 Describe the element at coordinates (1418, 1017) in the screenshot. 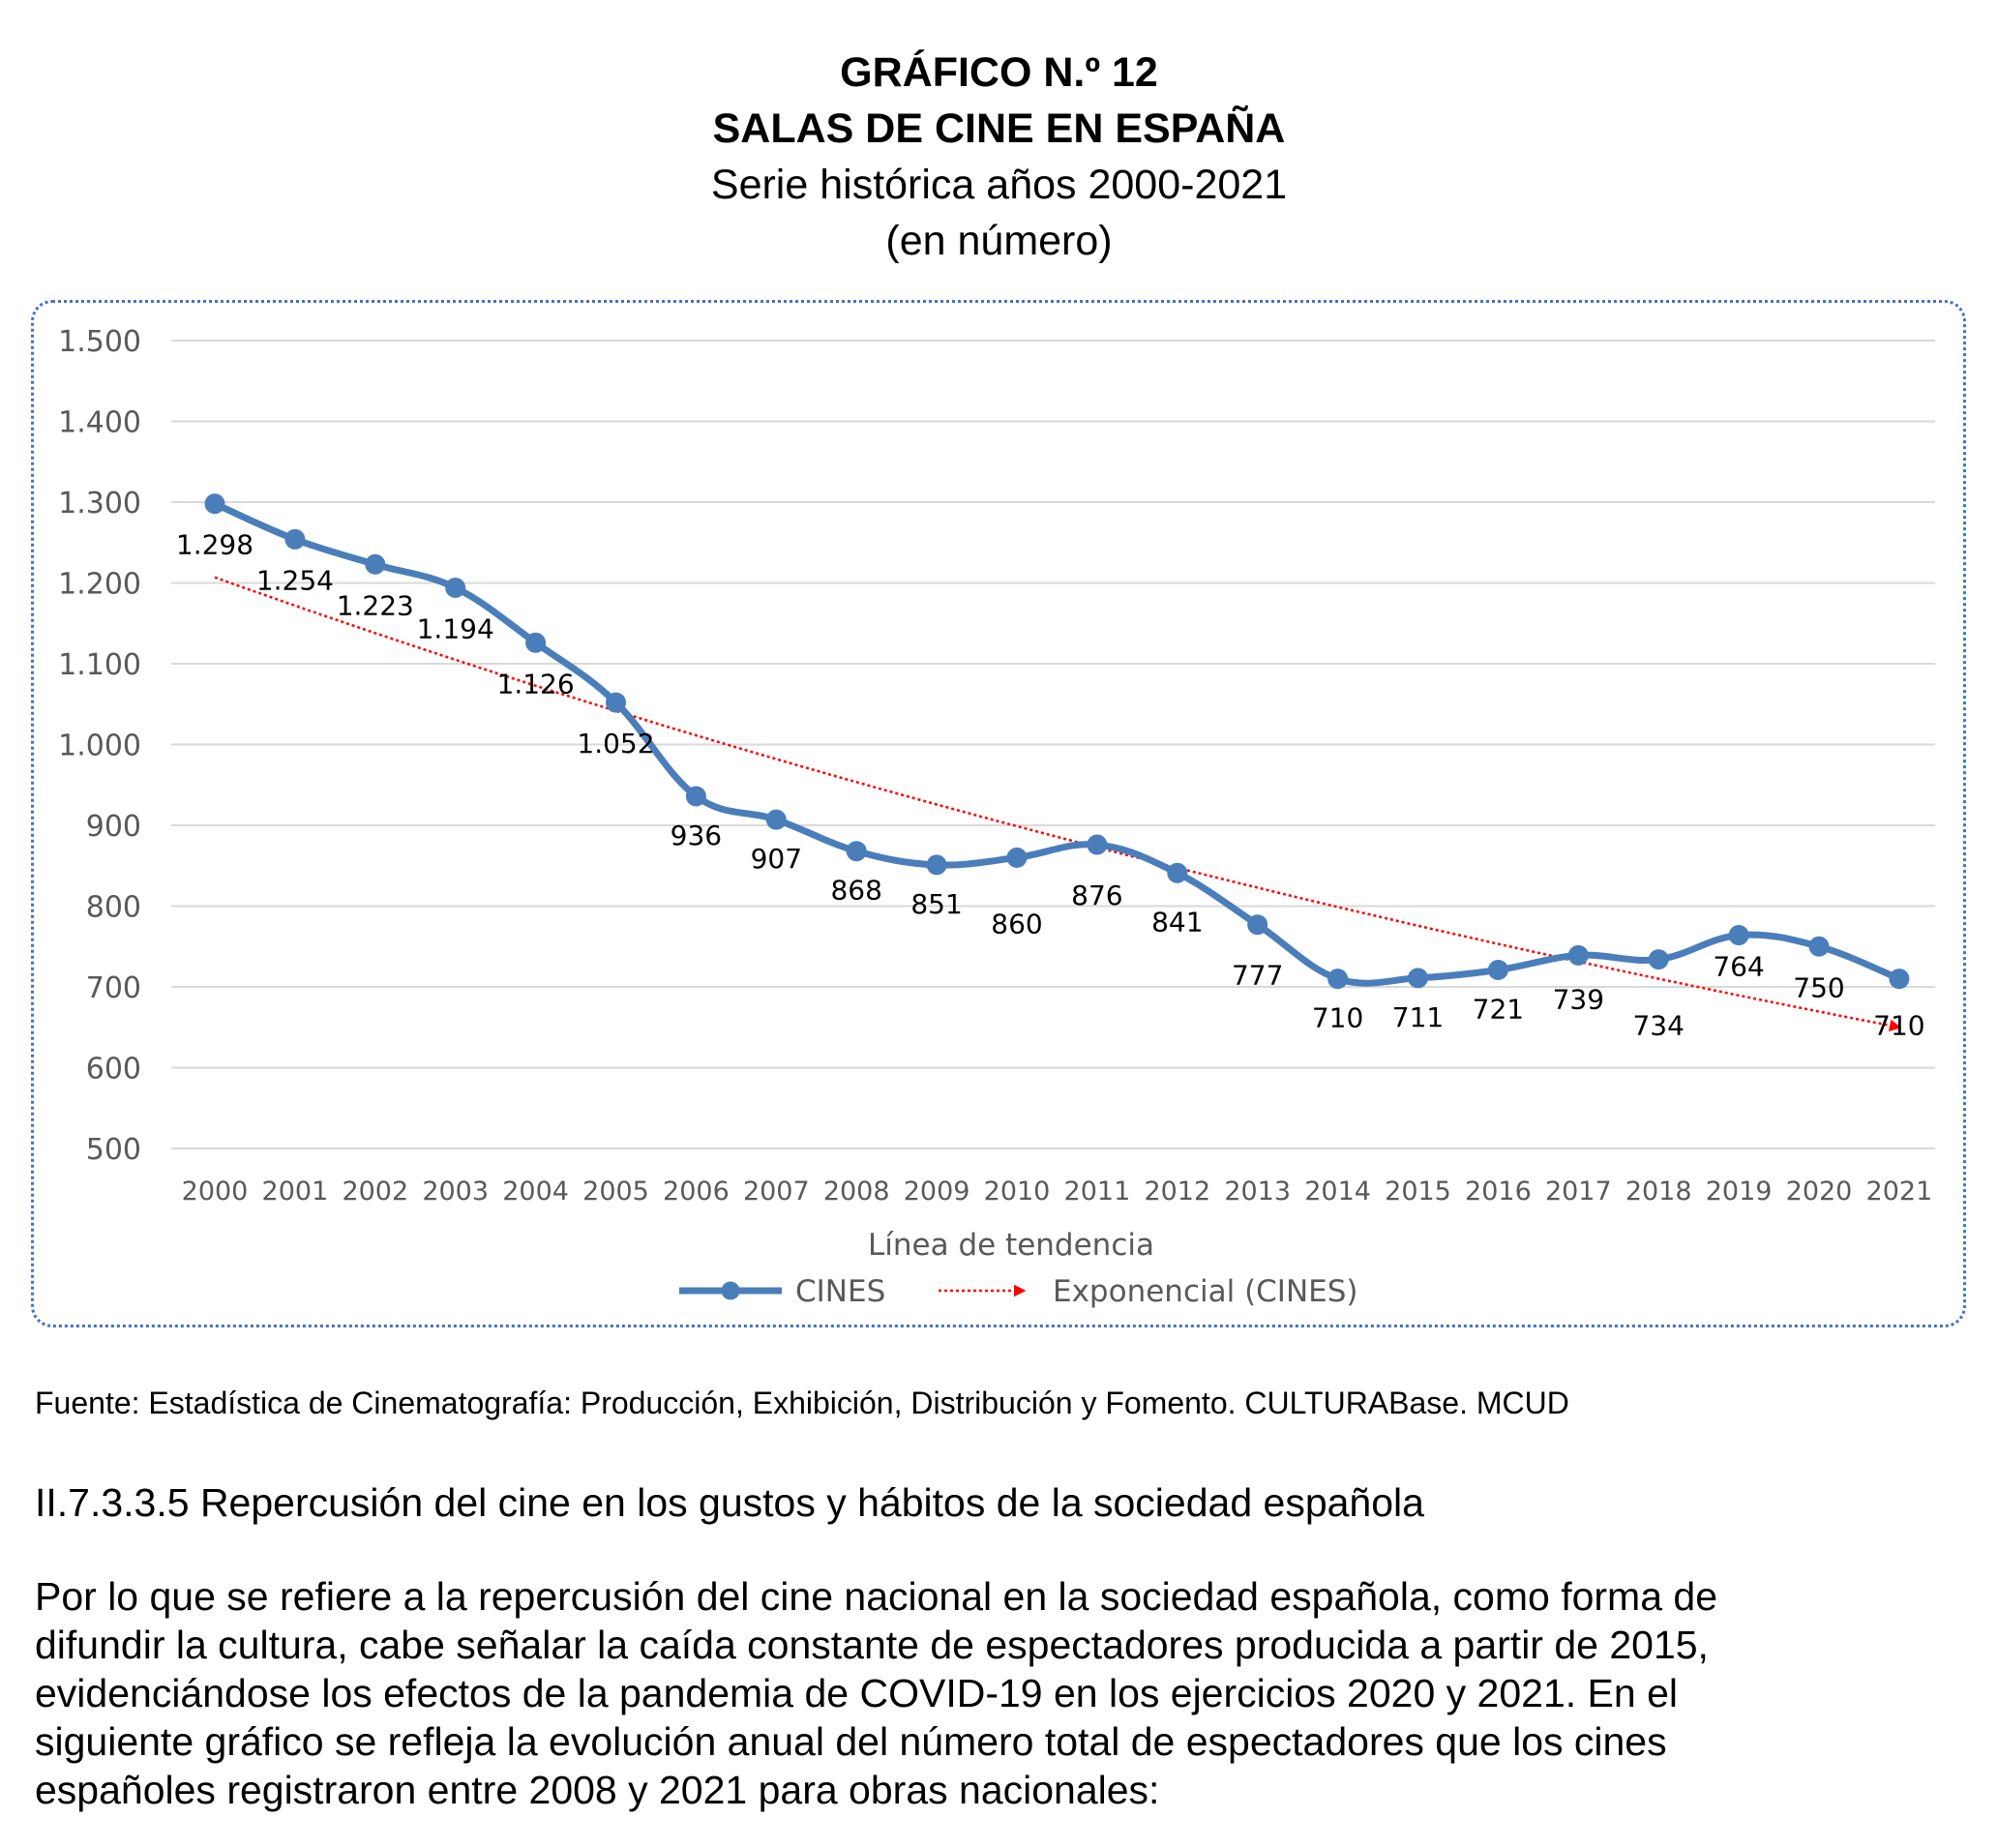

I see `data-label: 711` at that location.